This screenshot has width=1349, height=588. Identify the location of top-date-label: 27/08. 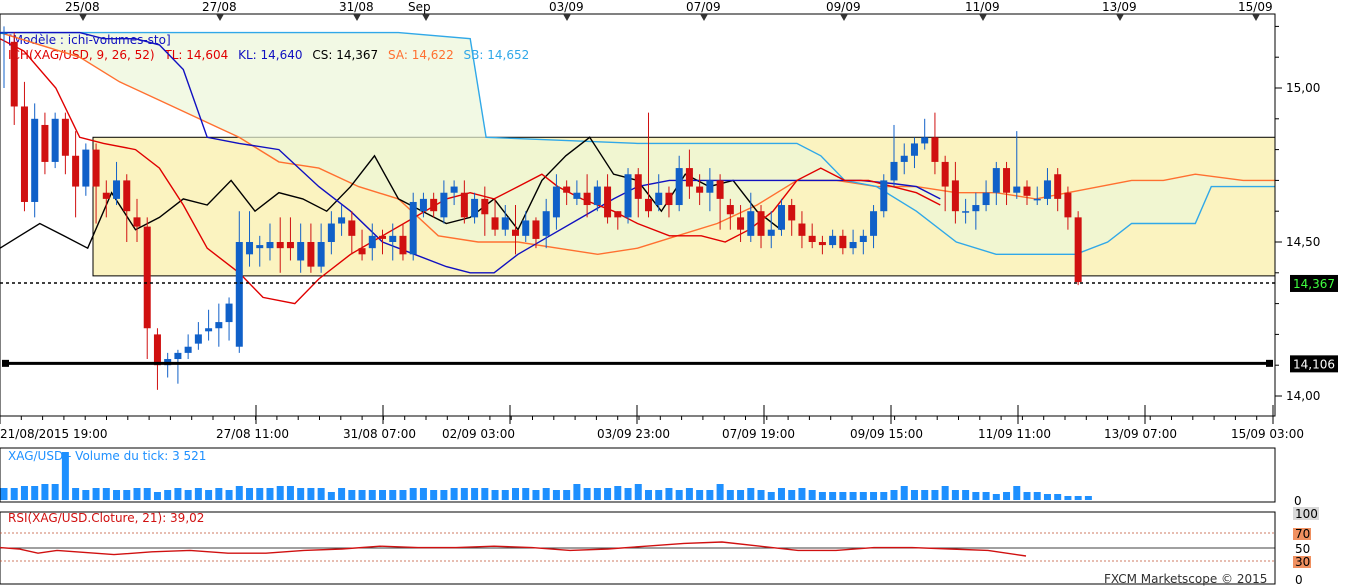
(219, 7).